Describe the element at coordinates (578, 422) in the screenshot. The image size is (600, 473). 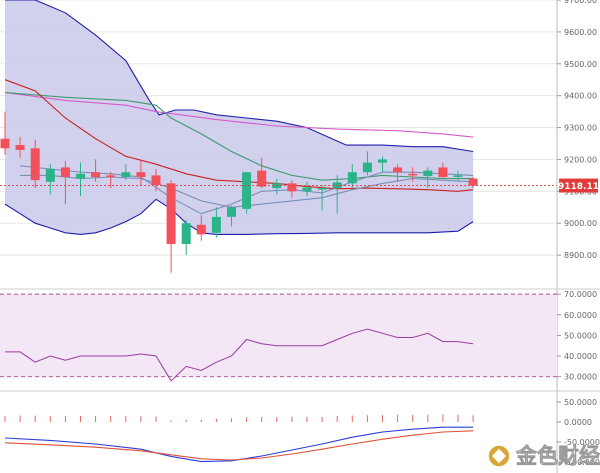
I see `macd-axis-label: 0.0000` at that location.